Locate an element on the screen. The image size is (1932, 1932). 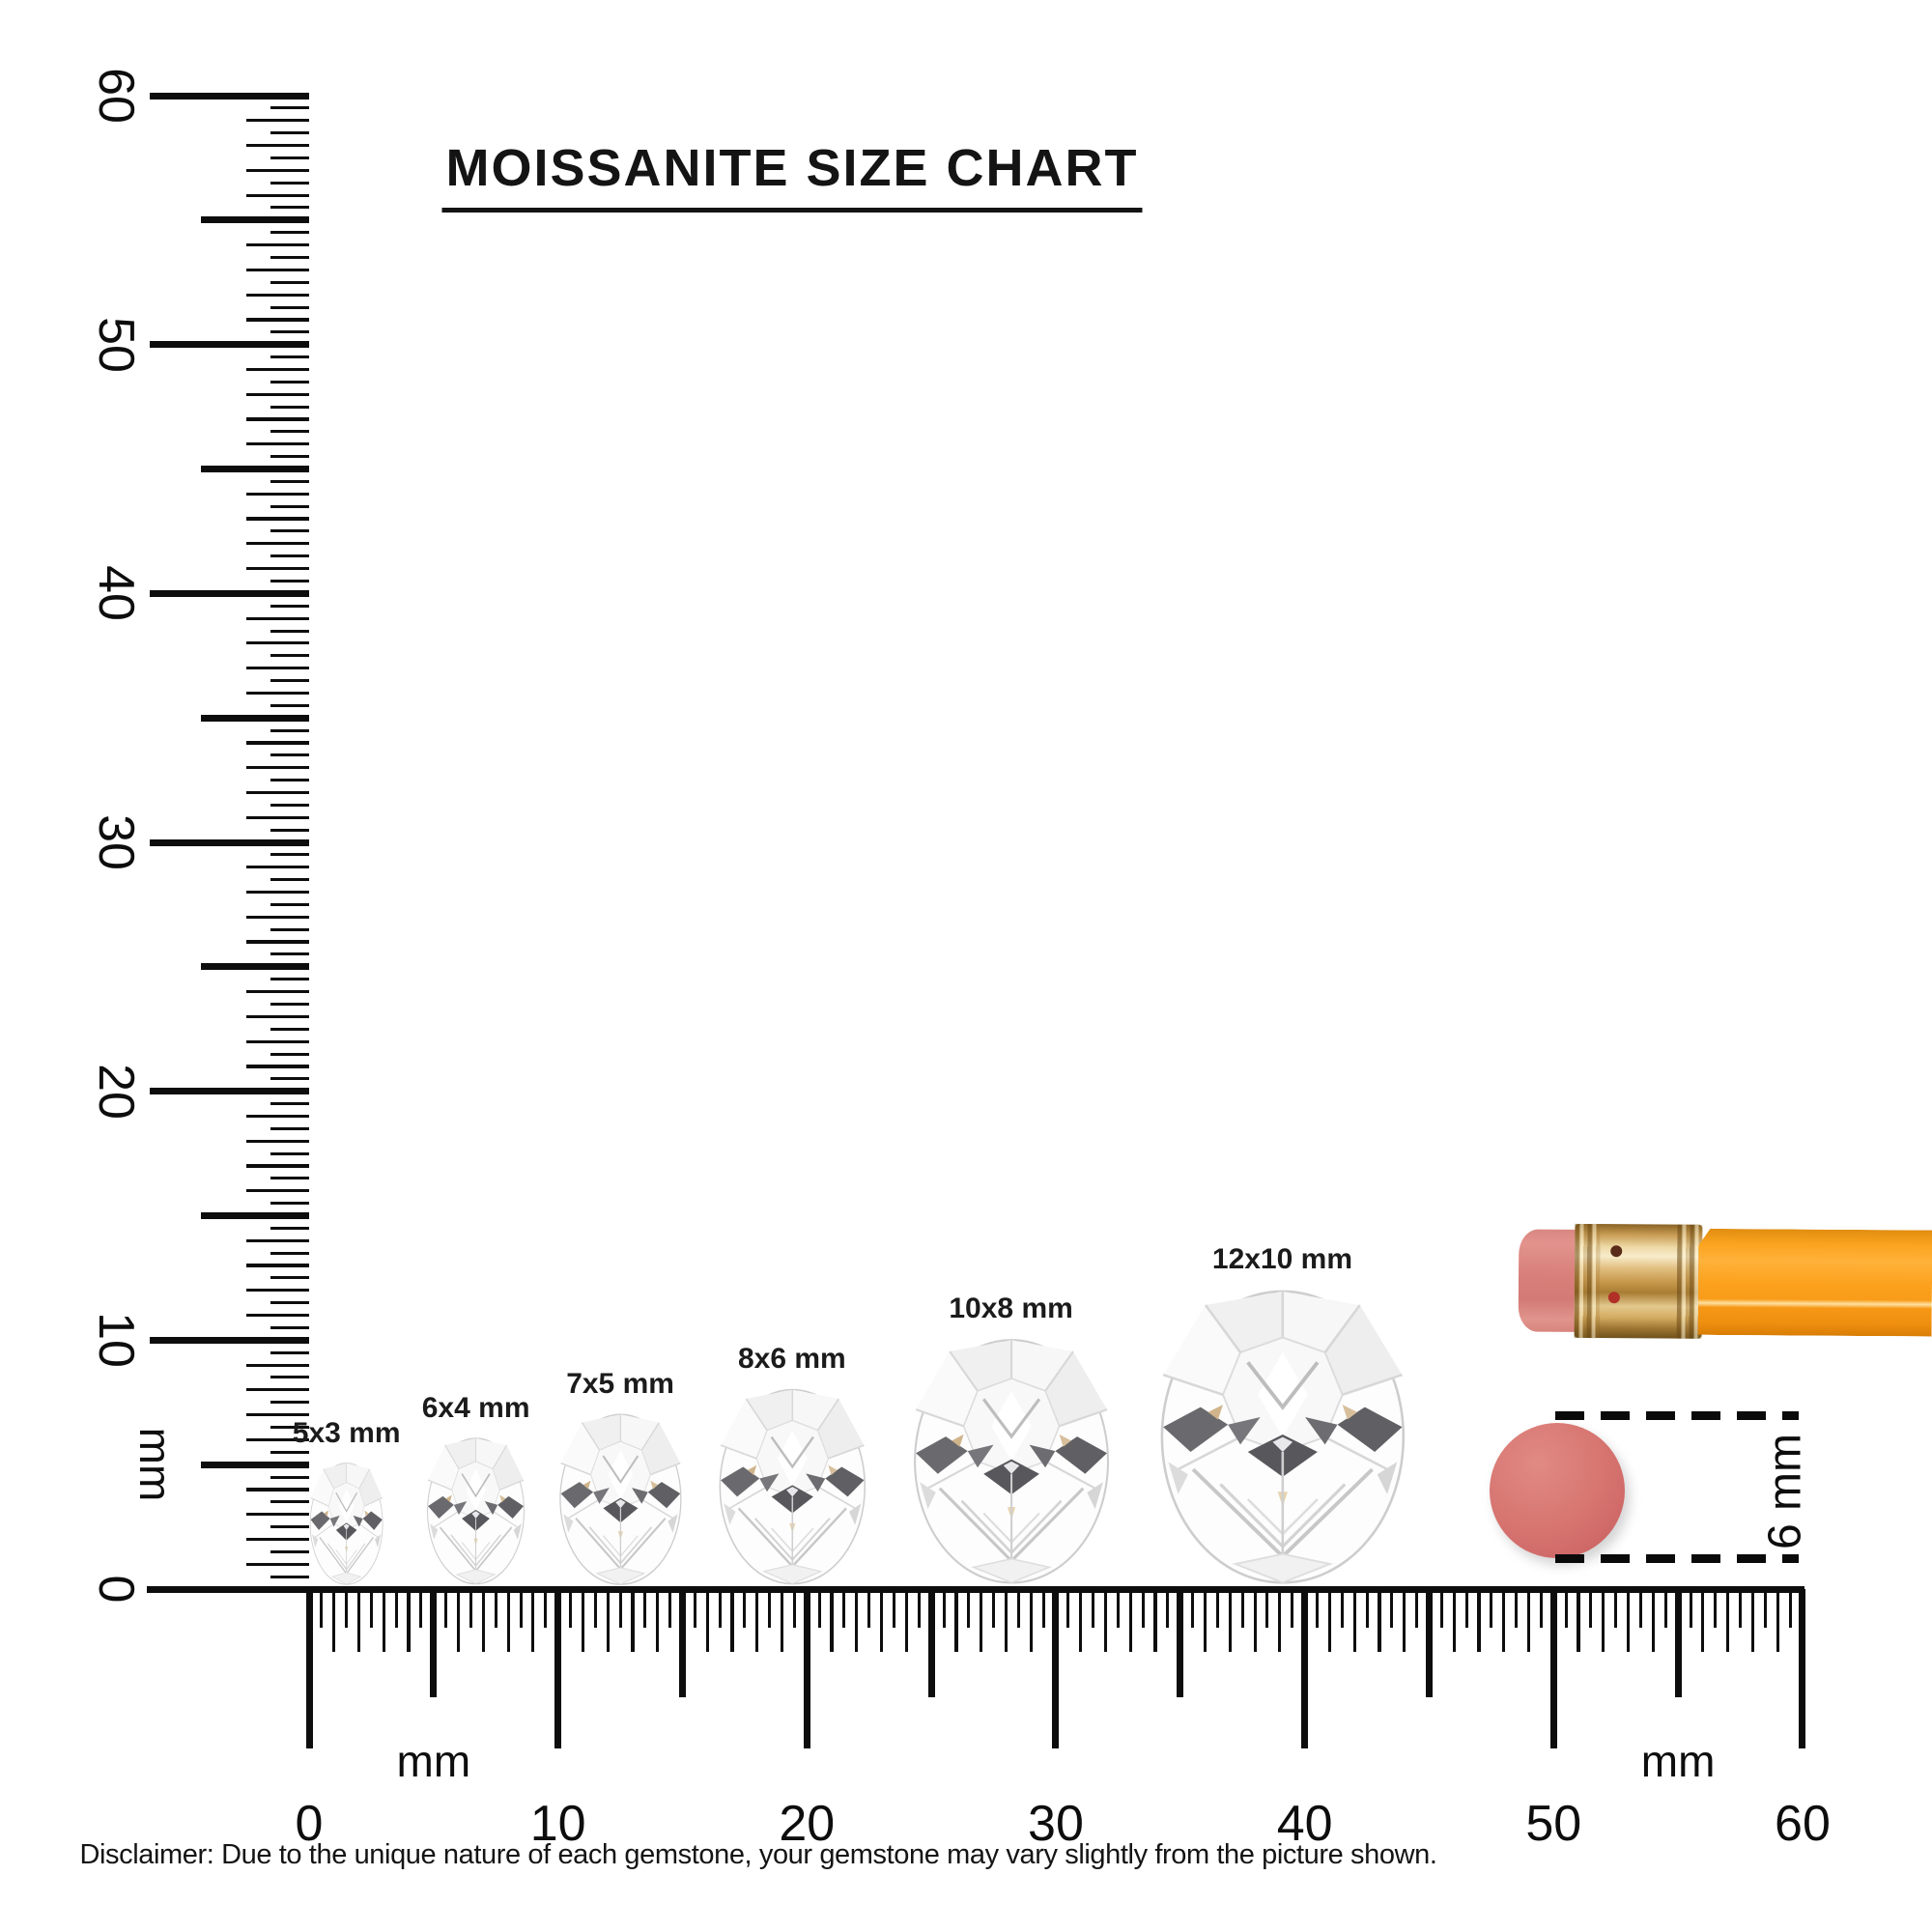
page-title: MOISSANITE SIZE CHART is located at coordinates (792, 175).